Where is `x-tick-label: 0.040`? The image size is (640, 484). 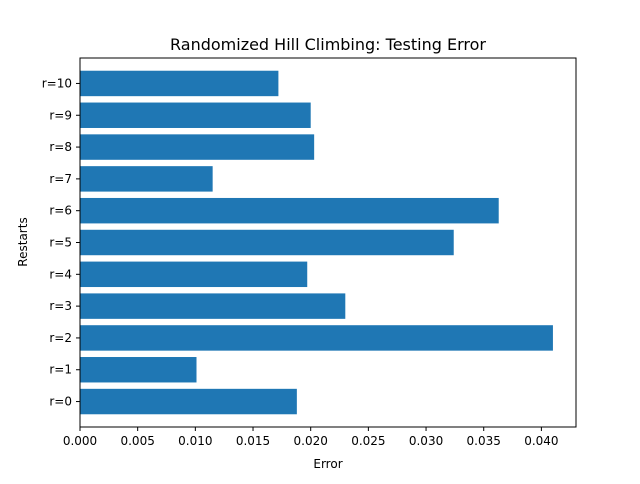 x-tick-label: 0.040 is located at coordinates (541, 441).